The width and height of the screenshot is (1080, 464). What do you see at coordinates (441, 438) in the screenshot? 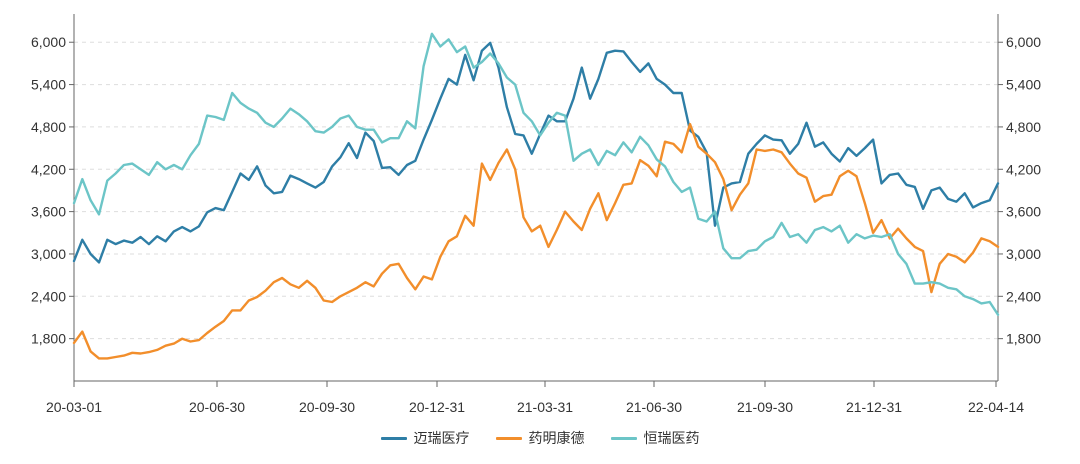
I see `legend-label: 迈瑞医疗` at bounding box center [441, 438].